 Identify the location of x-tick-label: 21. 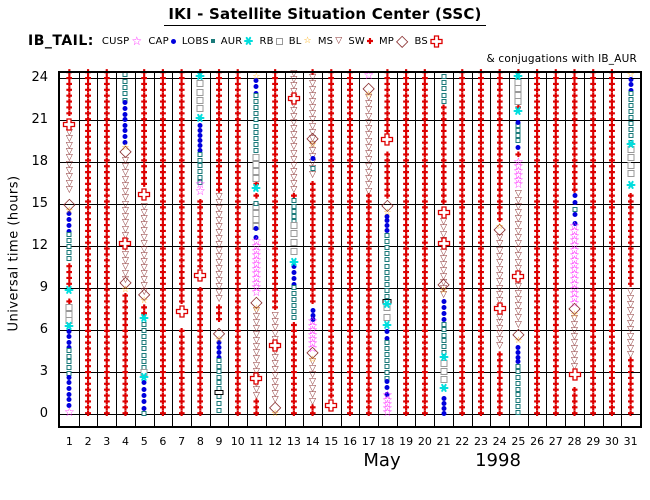
(443, 441).